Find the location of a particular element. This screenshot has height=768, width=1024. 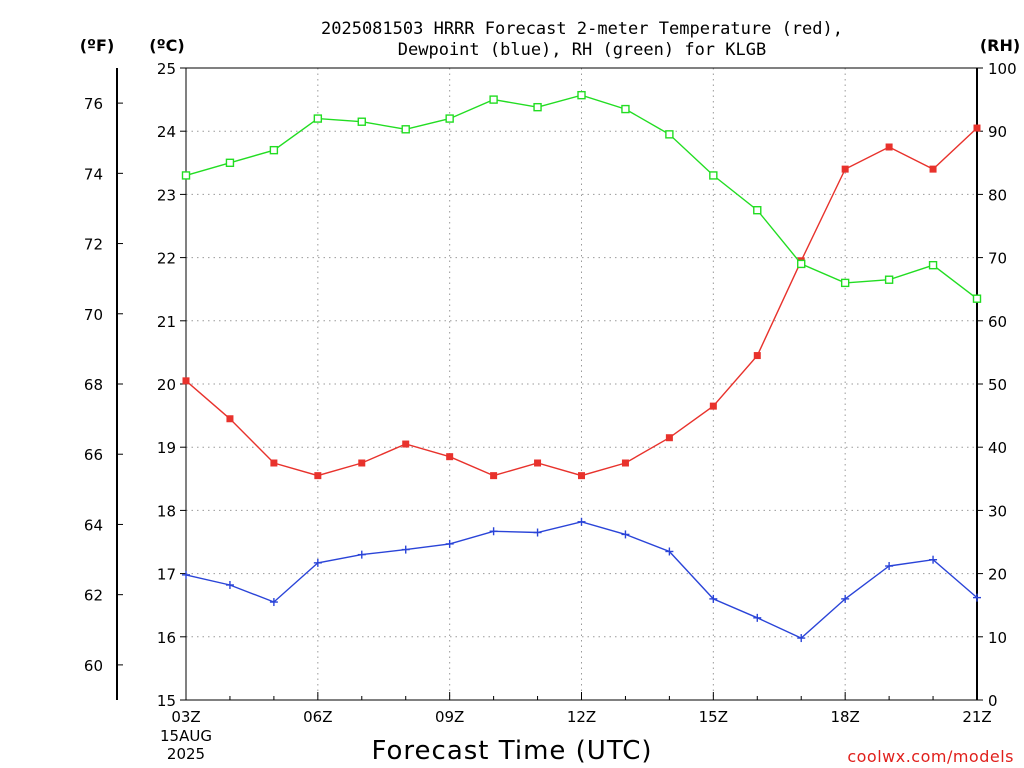

rh-tick-label: 80 is located at coordinates (997, 195).